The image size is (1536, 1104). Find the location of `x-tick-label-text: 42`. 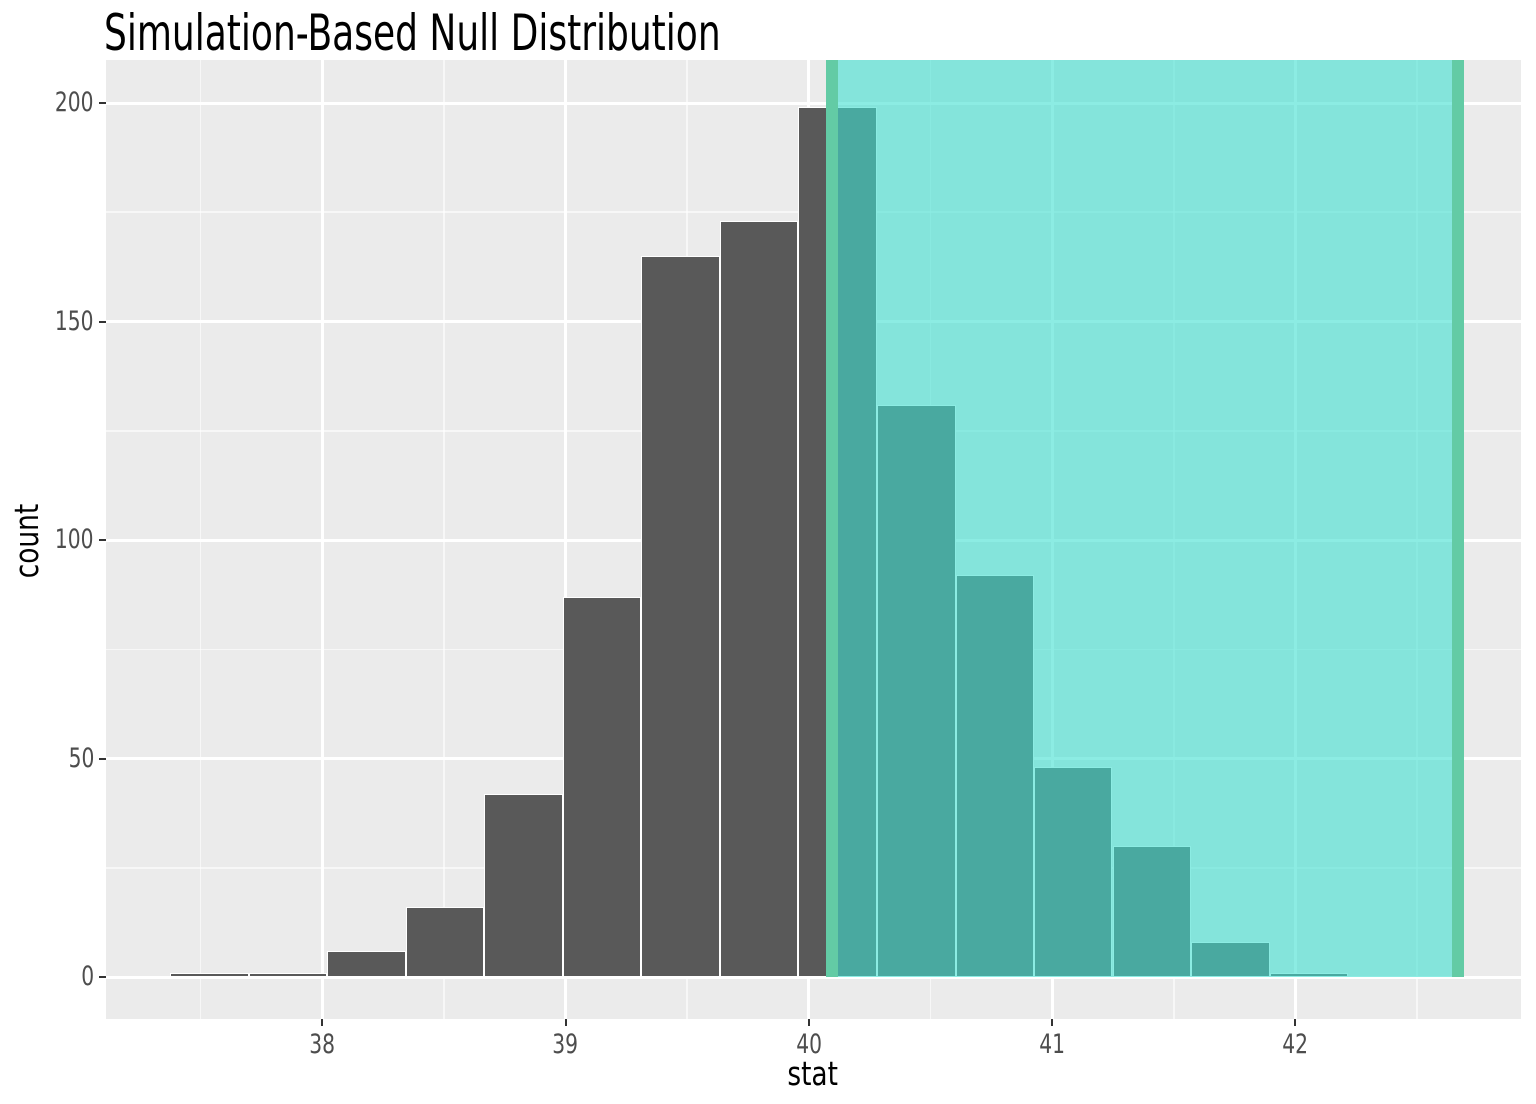

x-tick-label-text: 42 is located at coordinates (1295, 1044).